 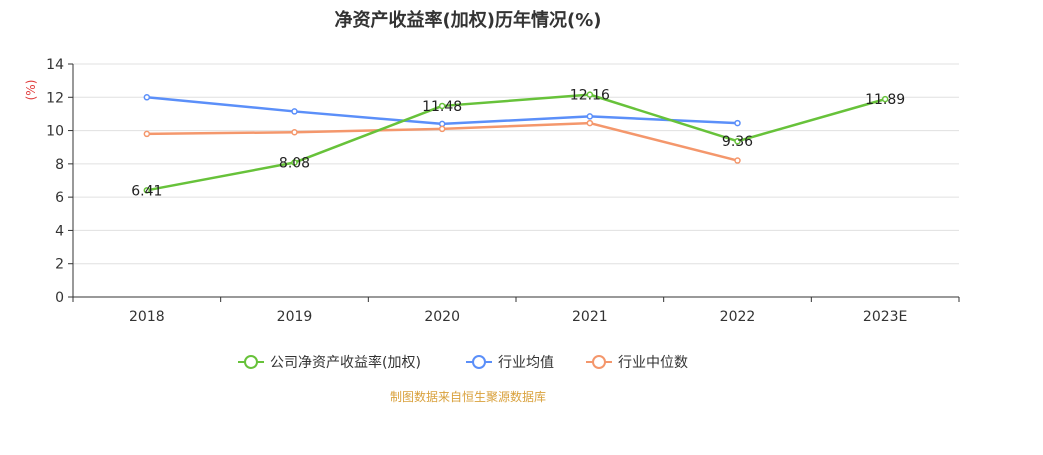 What do you see at coordinates (526, 363) in the screenshot?
I see `legend-label-1: 行业均值` at bounding box center [526, 363].